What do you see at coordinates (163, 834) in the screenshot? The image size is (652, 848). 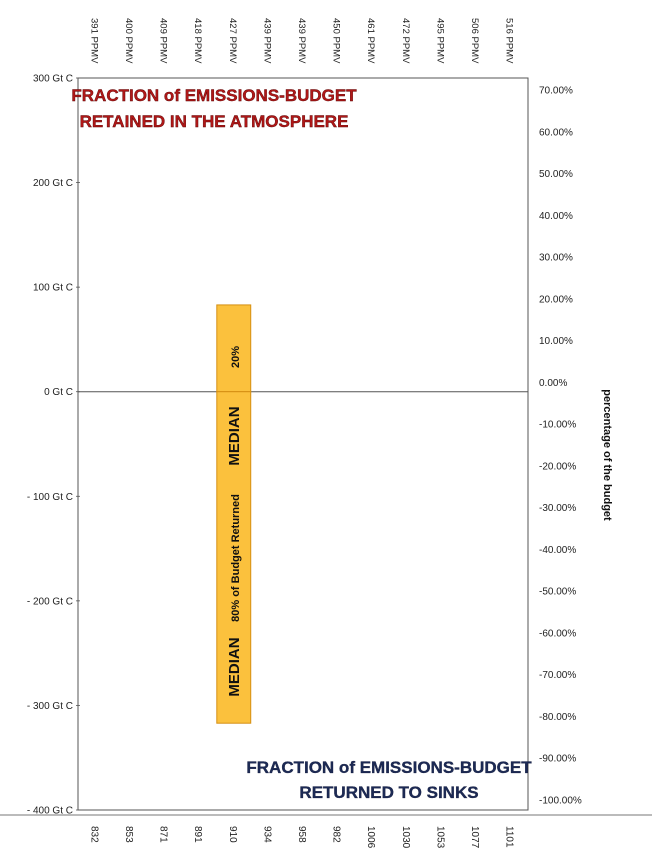 I see `x-bottom-label: 871` at bounding box center [163, 834].